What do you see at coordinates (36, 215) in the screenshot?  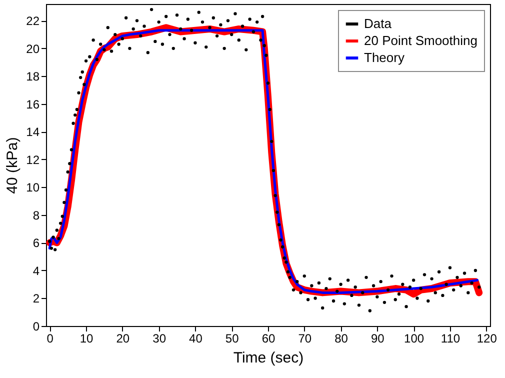 I see `y-tick-label: 8` at bounding box center [36, 215].